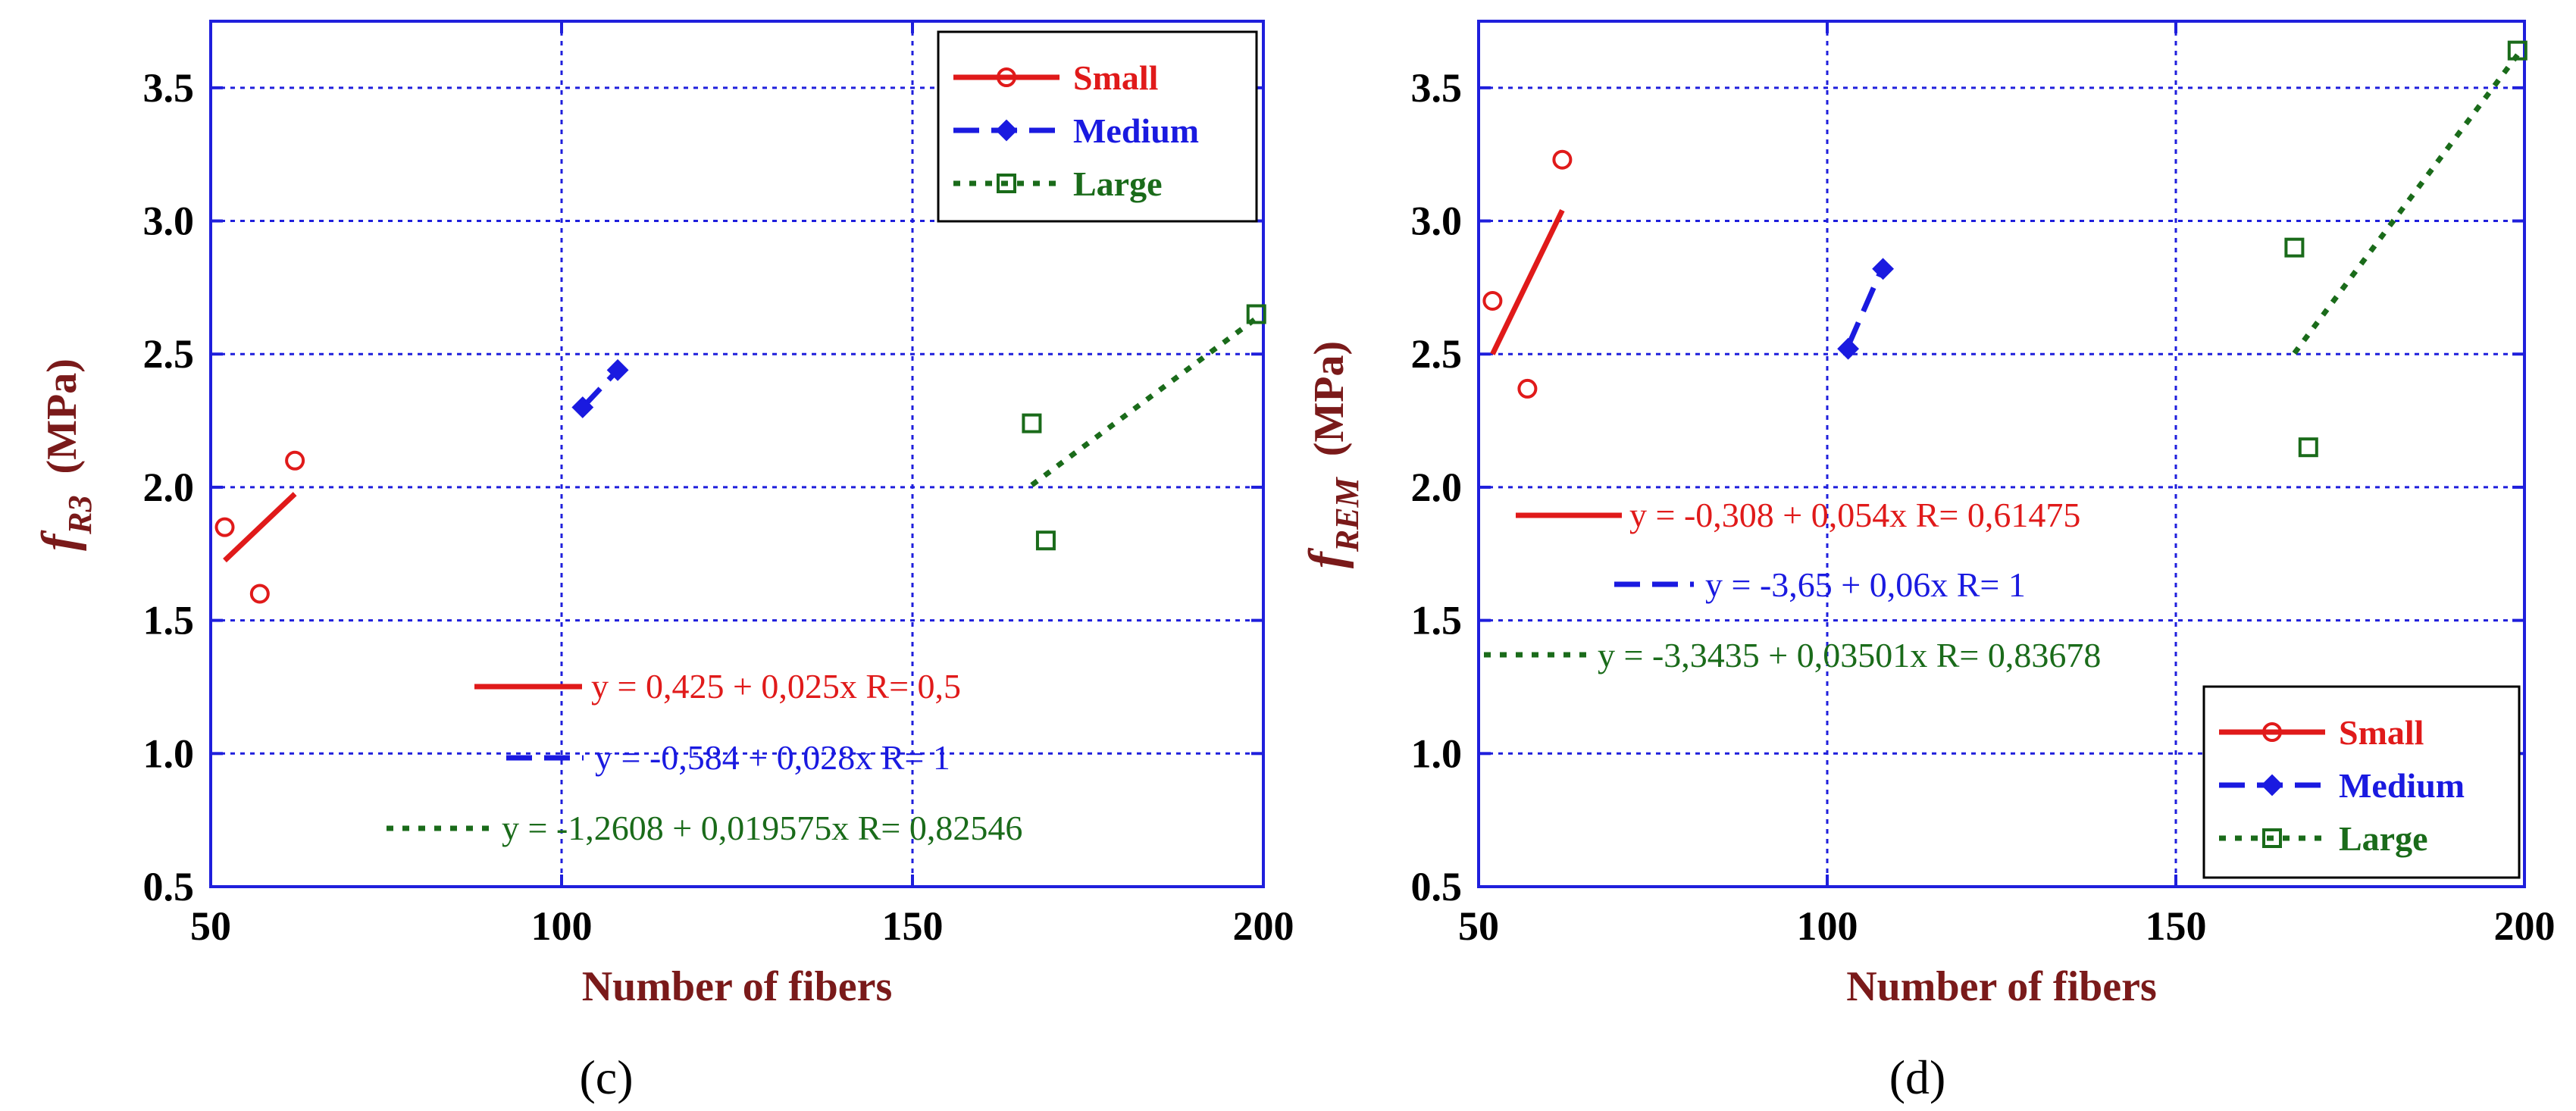 The image size is (2576, 1111). I want to click on panel-caption: (c), so click(606, 1077).